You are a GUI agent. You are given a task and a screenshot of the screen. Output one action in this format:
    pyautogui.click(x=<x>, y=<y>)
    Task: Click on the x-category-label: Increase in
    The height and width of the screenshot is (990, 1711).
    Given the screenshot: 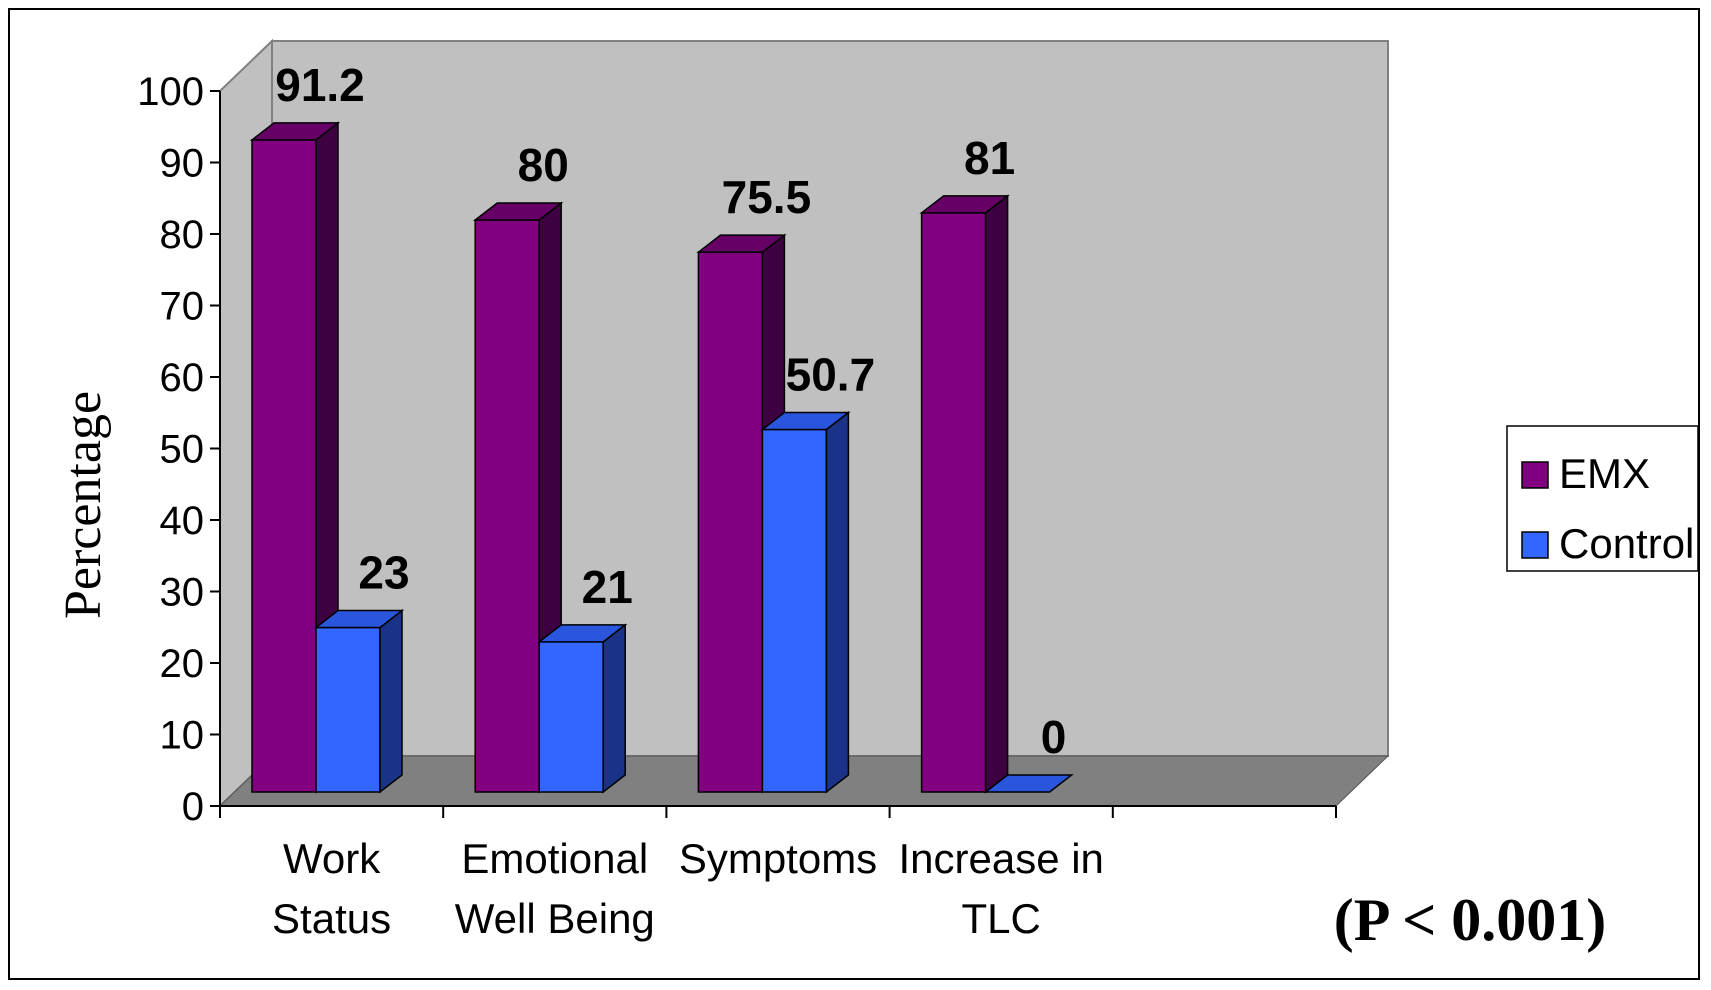 What is the action you would take?
    pyautogui.click(x=1000, y=858)
    